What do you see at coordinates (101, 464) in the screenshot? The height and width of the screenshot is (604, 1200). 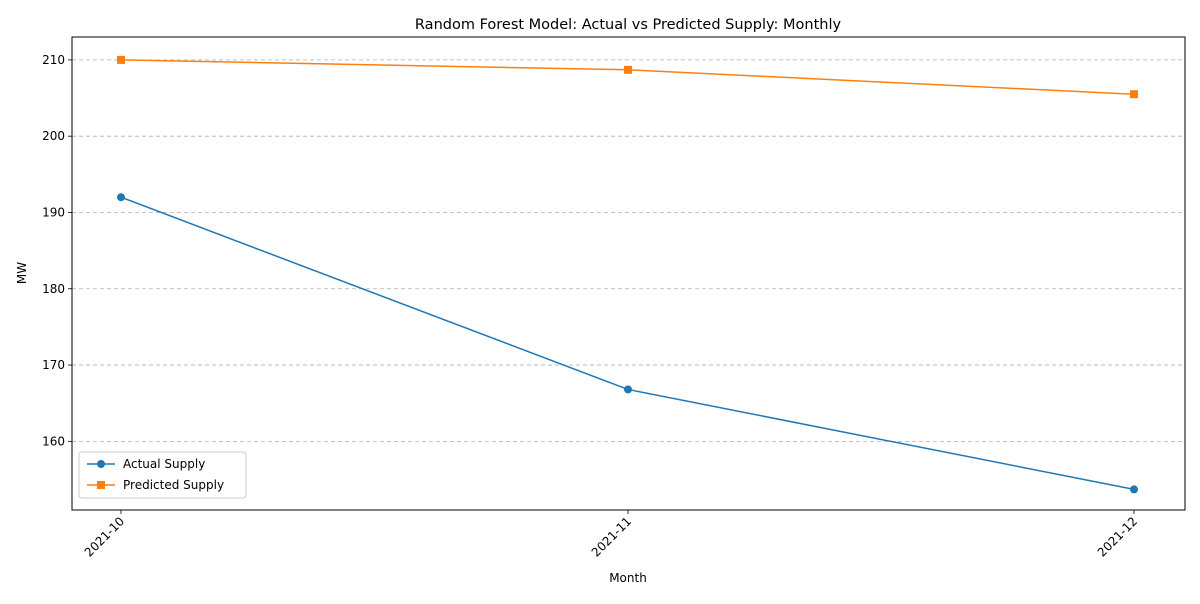 I see `legend-marker-circle` at bounding box center [101, 464].